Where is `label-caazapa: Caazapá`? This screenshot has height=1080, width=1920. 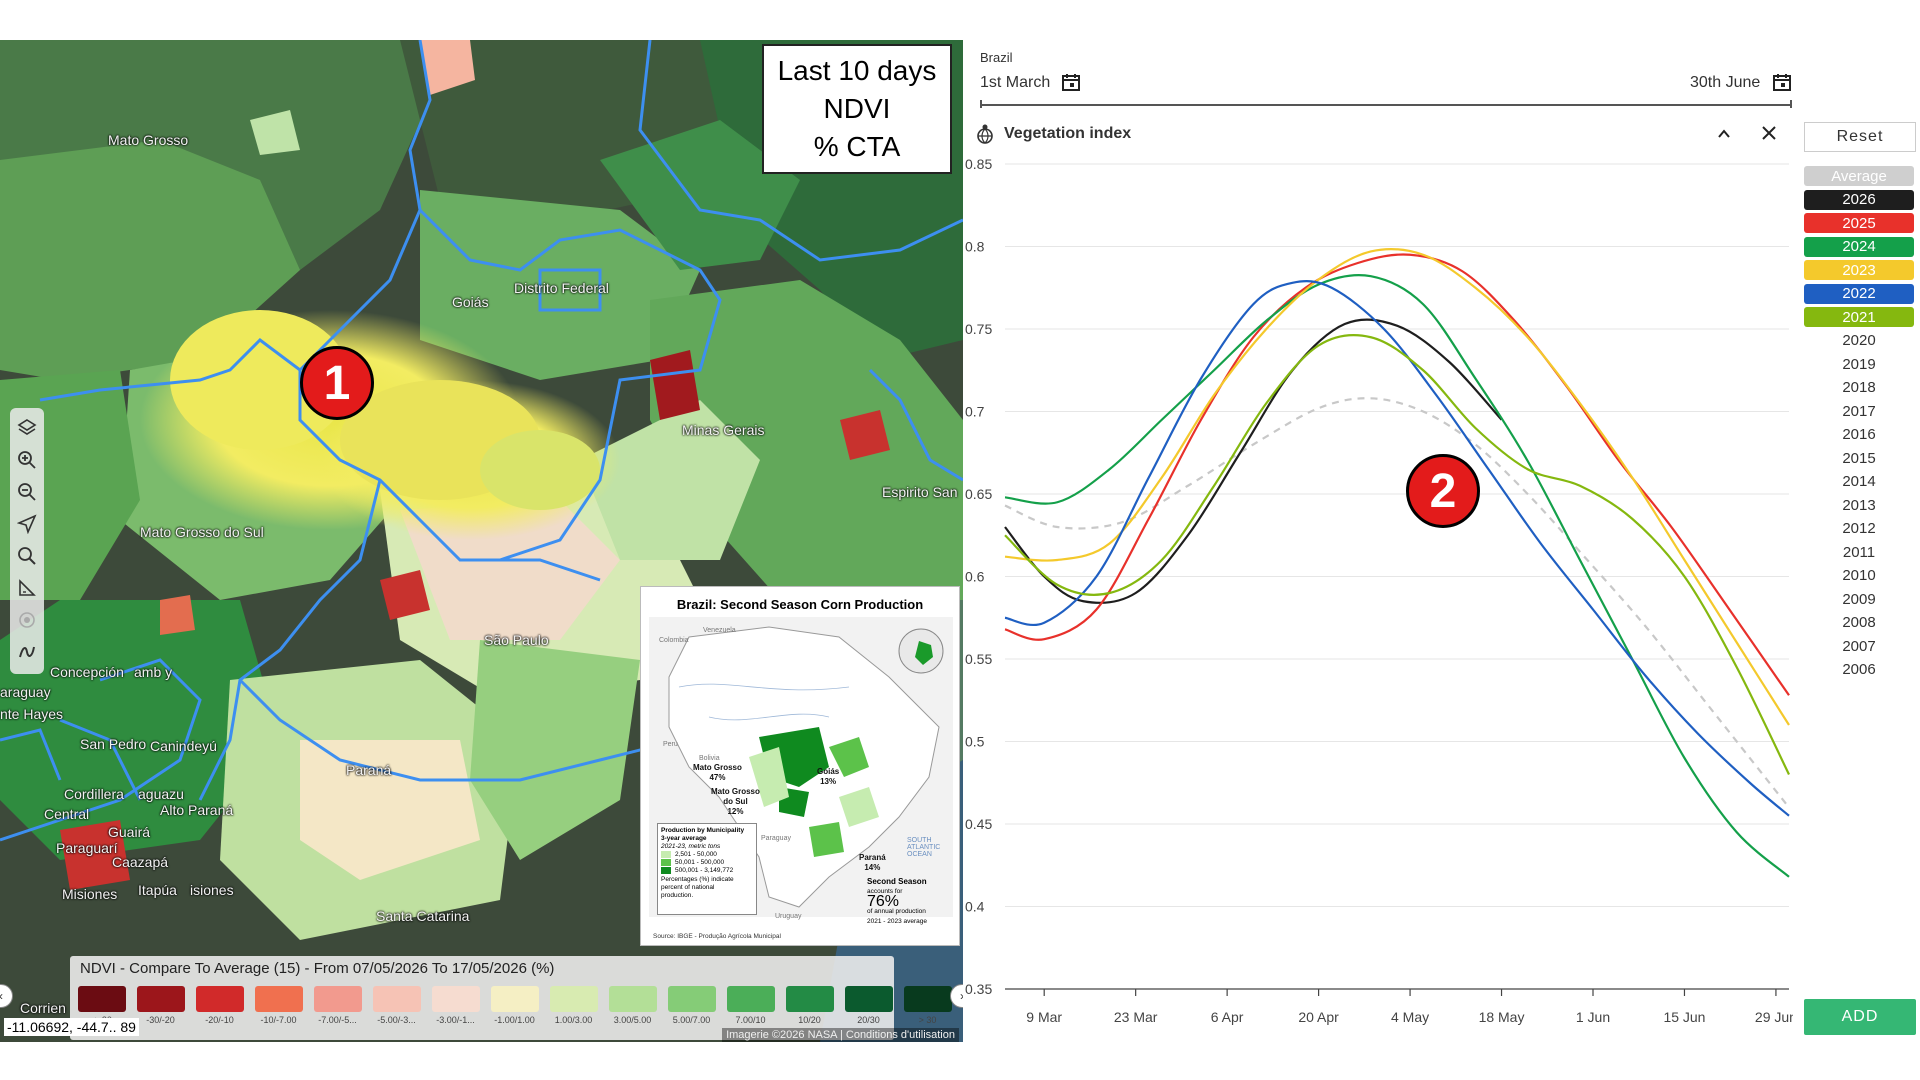 label-caazapa: Caazapá is located at coordinates (140, 862).